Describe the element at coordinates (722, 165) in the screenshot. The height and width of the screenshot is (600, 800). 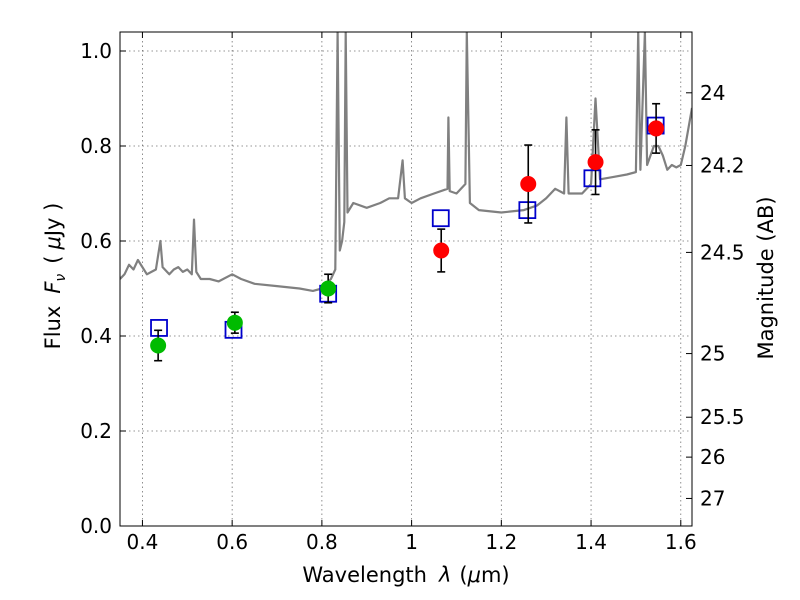
I see `y2-tick-label: 24.2` at that location.